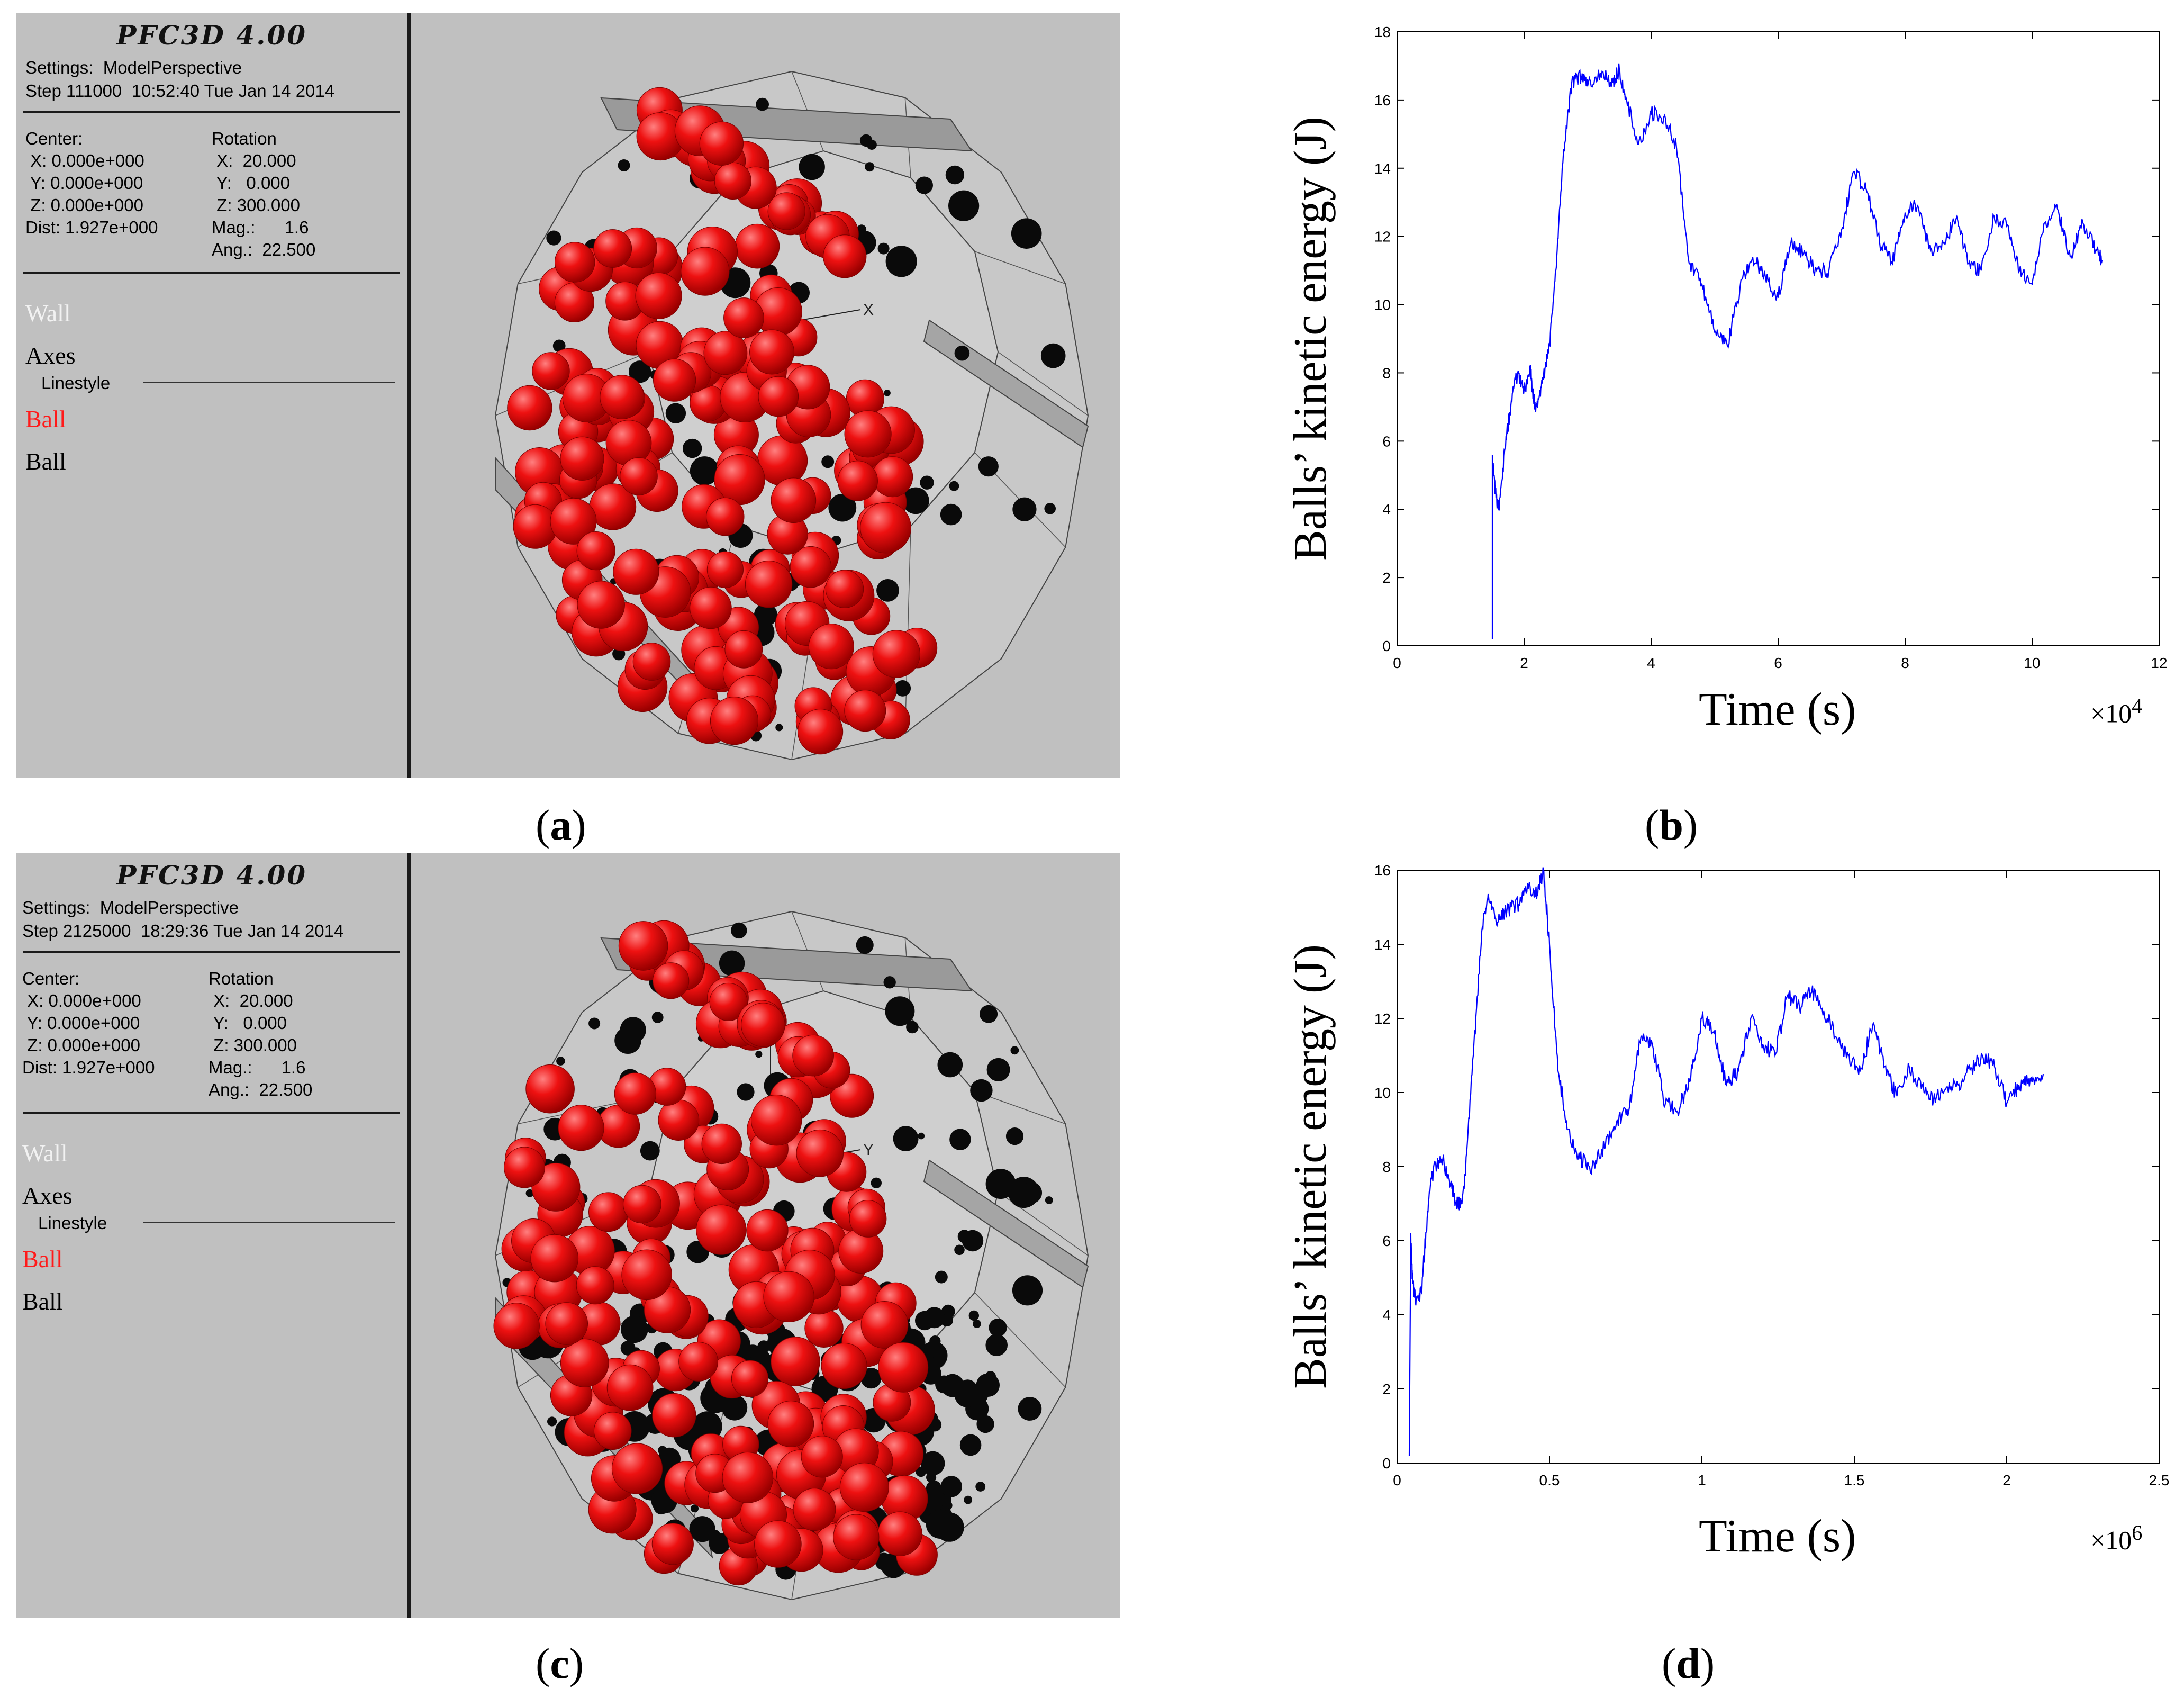  Describe the element at coordinates (45, 418) in the screenshot. I see `legend-ball-red: Ball` at that location.